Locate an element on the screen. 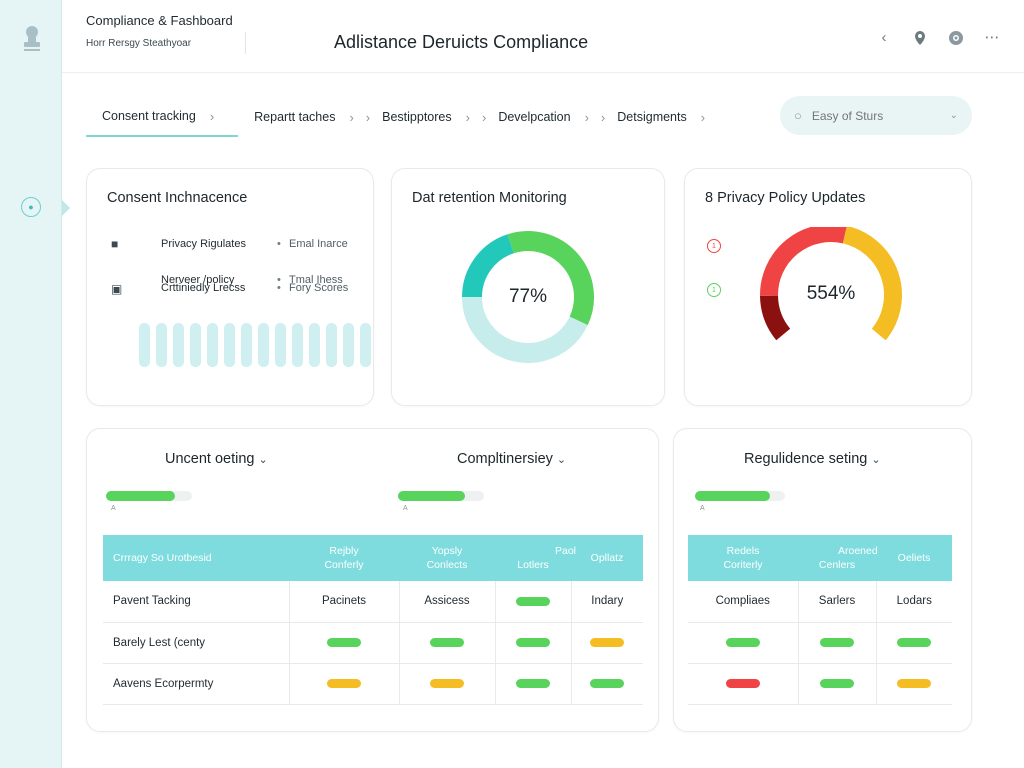  privacy-gauge: 554% is located at coordinates (831, 290).